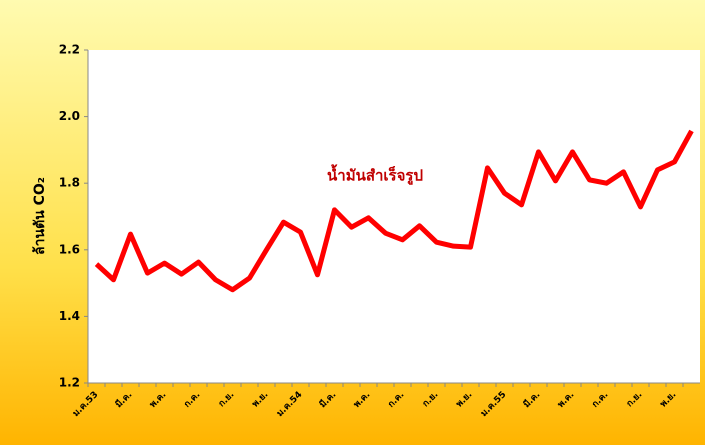 The width and height of the screenshot is (705, 445). What do you see at coordinates (69, 50) in the screenshot?
I see `y-tick-label: 2.2` at bounding box center [69, 50].